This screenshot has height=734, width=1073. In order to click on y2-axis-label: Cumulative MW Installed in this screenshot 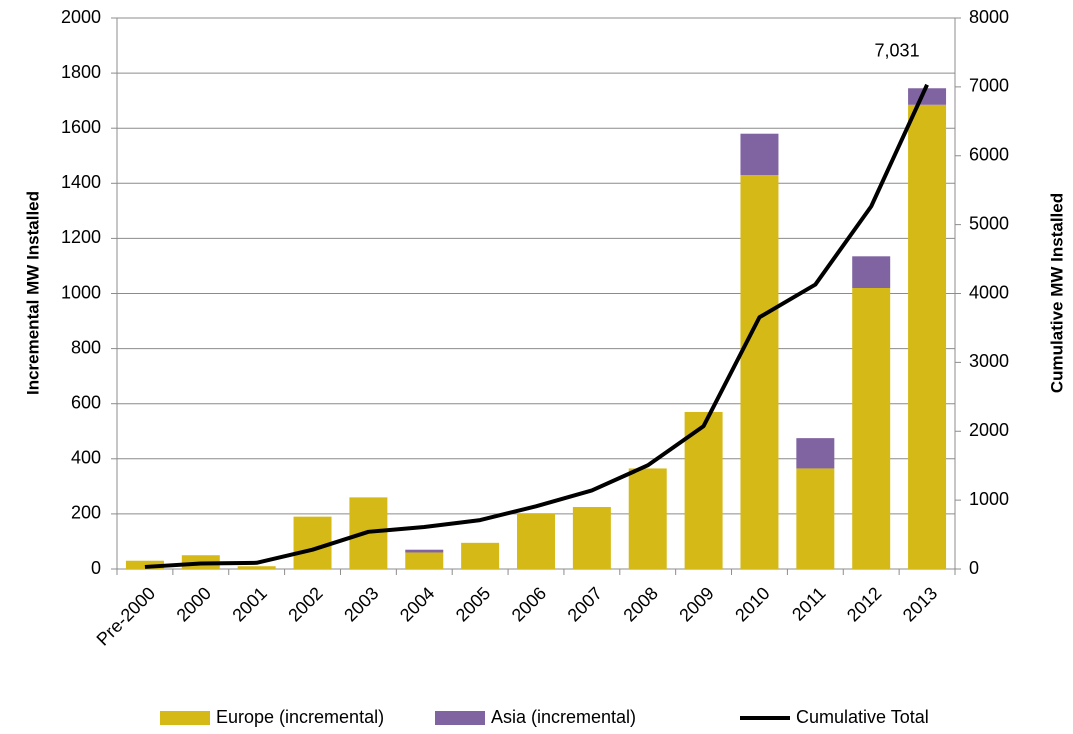, I will do `click(1056, 293)`.